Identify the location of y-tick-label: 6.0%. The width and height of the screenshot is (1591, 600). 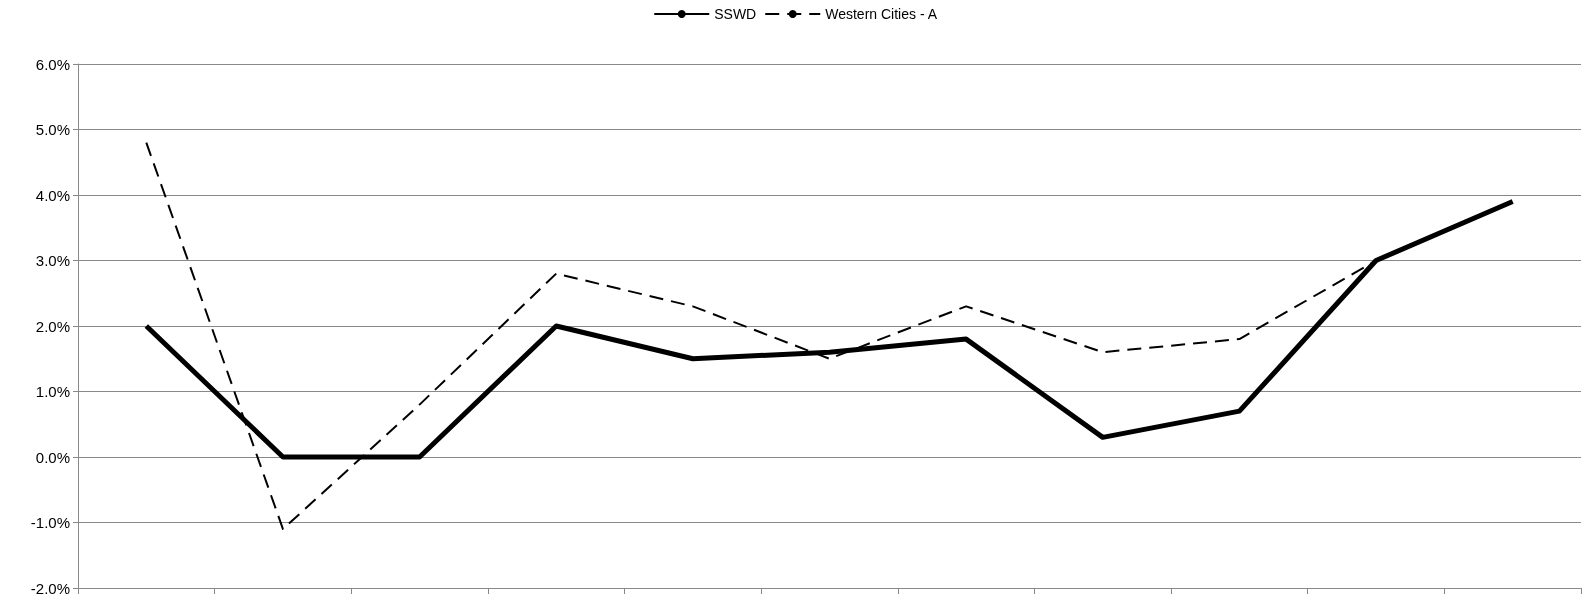
(52, 64).